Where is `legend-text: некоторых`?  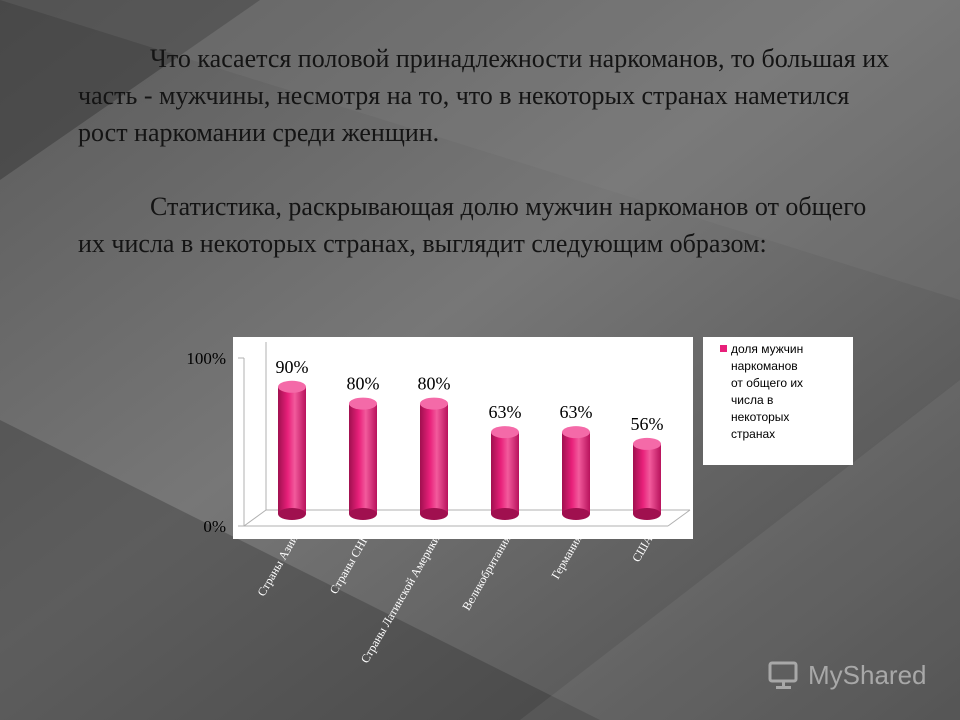 legend-text: некоторых is located at coordinates (760, 417).